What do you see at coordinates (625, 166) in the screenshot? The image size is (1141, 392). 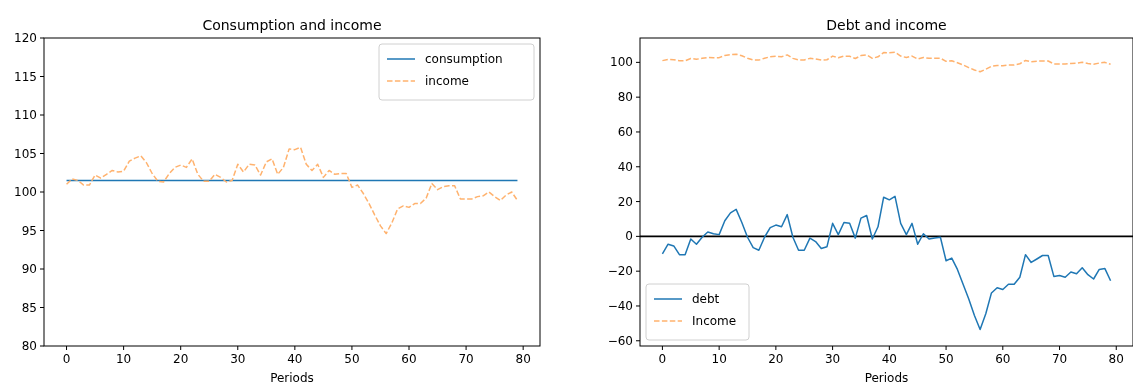 I see `y-tick-label: 40` at bounding box center [625, 166].